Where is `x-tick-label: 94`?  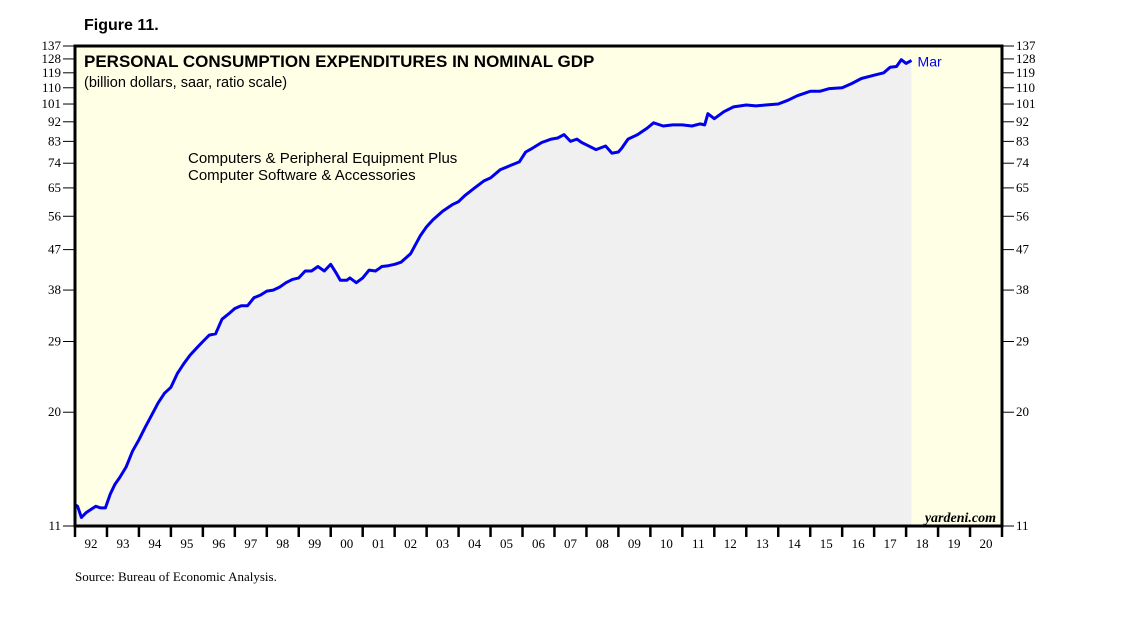 x-tick-label: 94 is located at coordinates (155, 543).